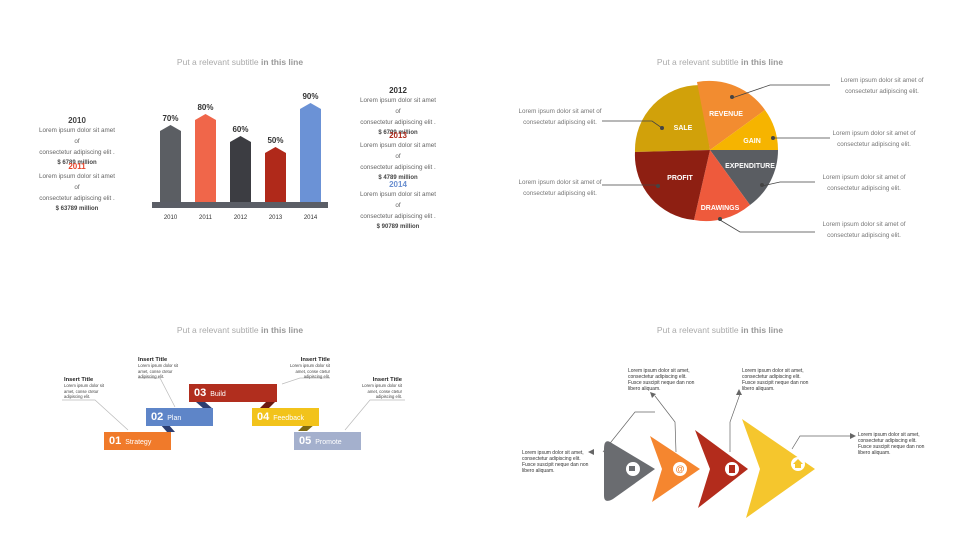 The width and height of the screenshot is (960, 548). Describe the element at coordinates (683, 128) in the screenshot. I see `pie-label-sale: SALE` at that location.